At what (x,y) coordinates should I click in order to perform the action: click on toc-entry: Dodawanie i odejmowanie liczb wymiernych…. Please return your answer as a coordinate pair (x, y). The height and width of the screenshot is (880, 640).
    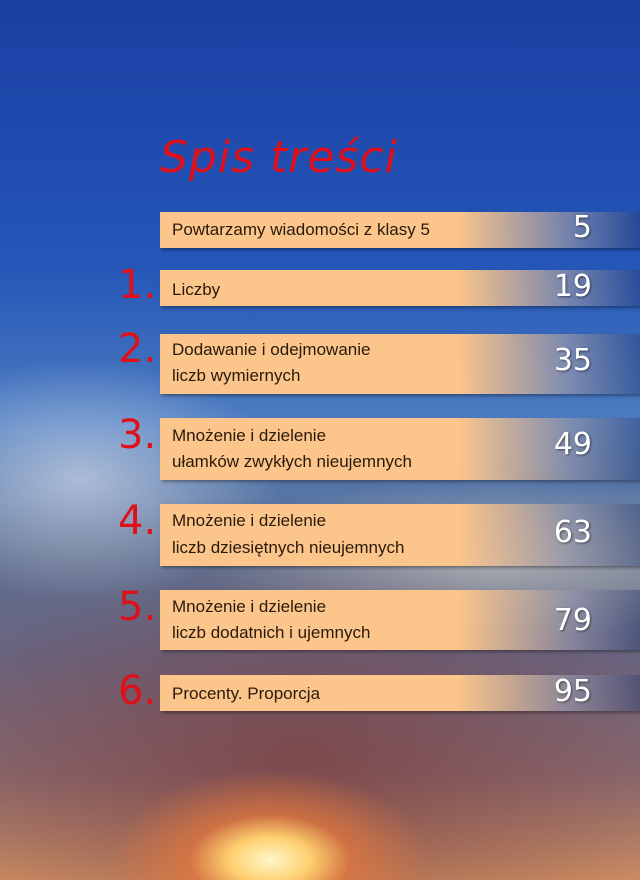
    Looking at the image, I should click on (400, 364).